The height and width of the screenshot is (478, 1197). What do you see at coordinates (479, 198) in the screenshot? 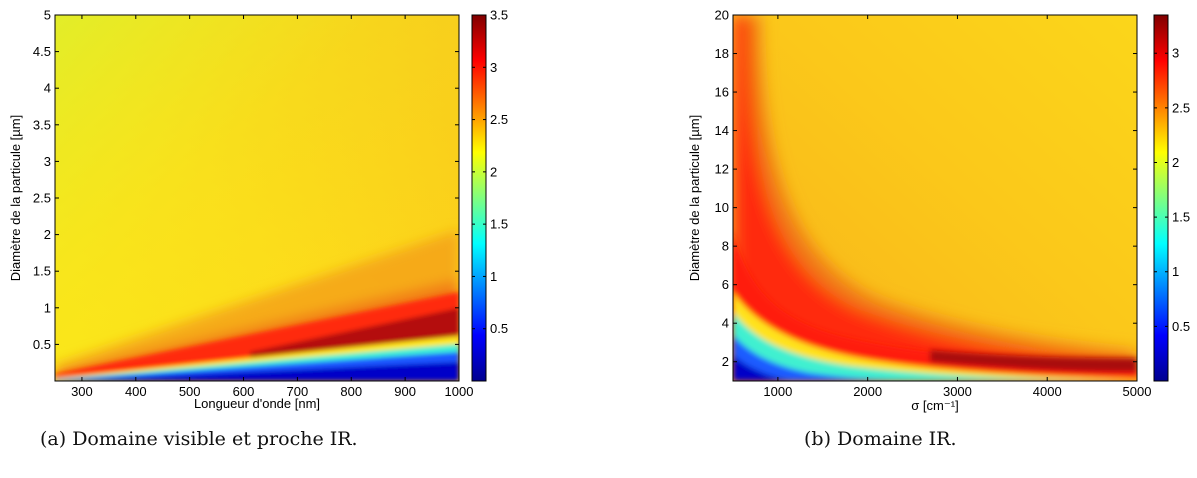
I see `colorbar-a-gradient` at bounding box center [479, 198].